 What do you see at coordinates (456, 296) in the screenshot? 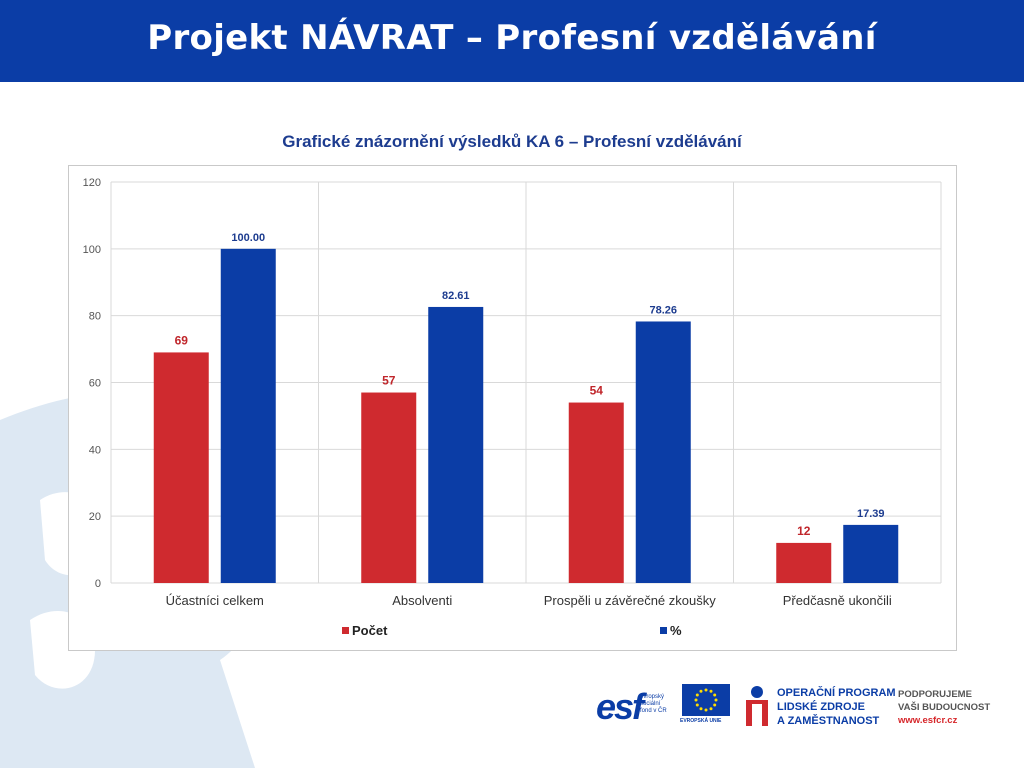
I see `data-label-percent: 82.61` at bounding box center [456, 296].